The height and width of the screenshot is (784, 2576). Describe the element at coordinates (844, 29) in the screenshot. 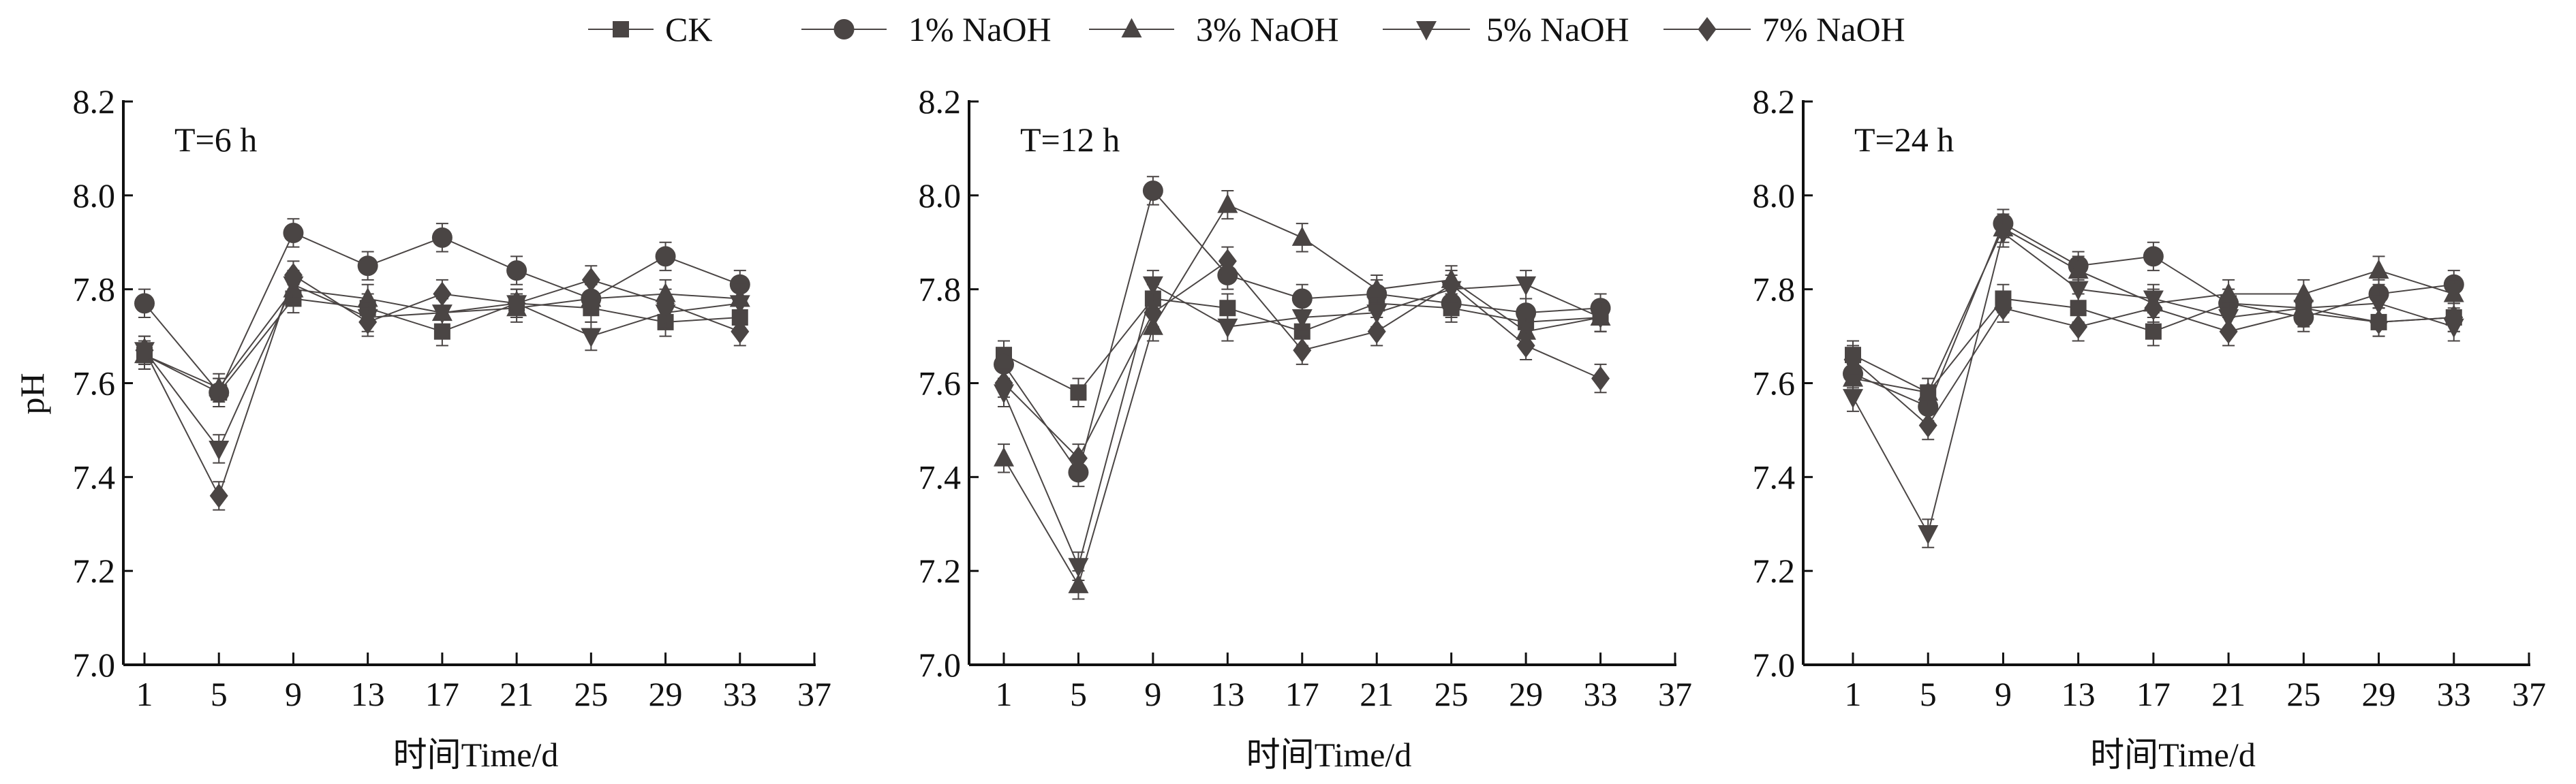

I see `legend-circle-marker-icon` at that location.